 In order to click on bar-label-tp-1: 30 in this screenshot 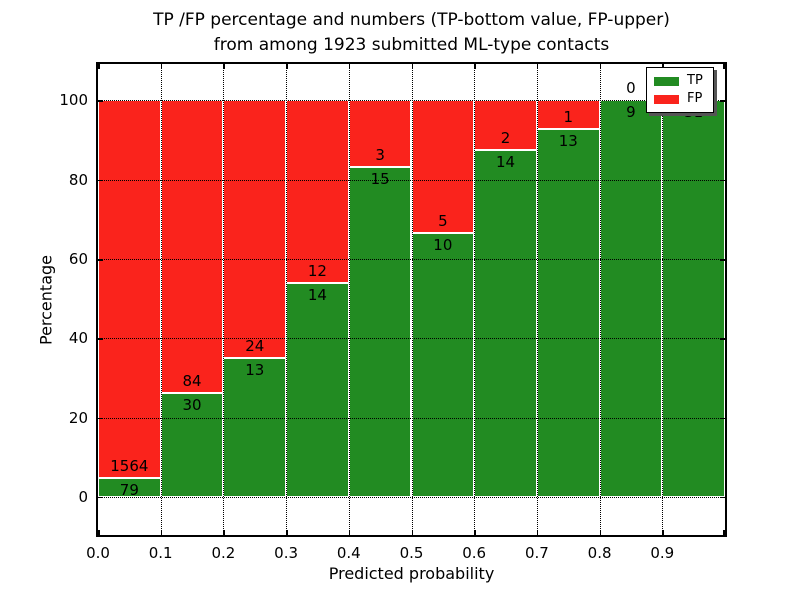, I will do `click(192, 404)`.